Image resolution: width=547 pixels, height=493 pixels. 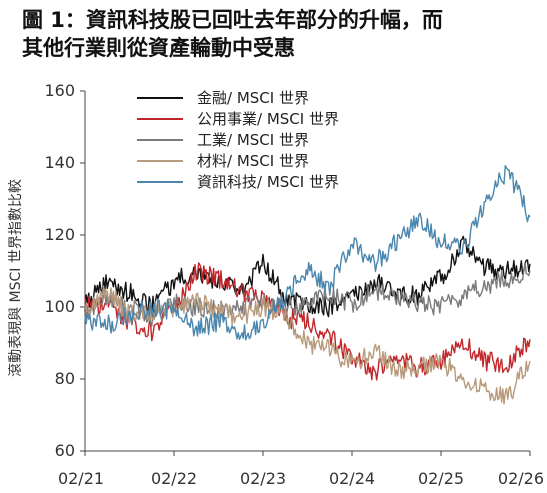 I want to click on x-tick-label: 02/21, so click(x=81, y=478).